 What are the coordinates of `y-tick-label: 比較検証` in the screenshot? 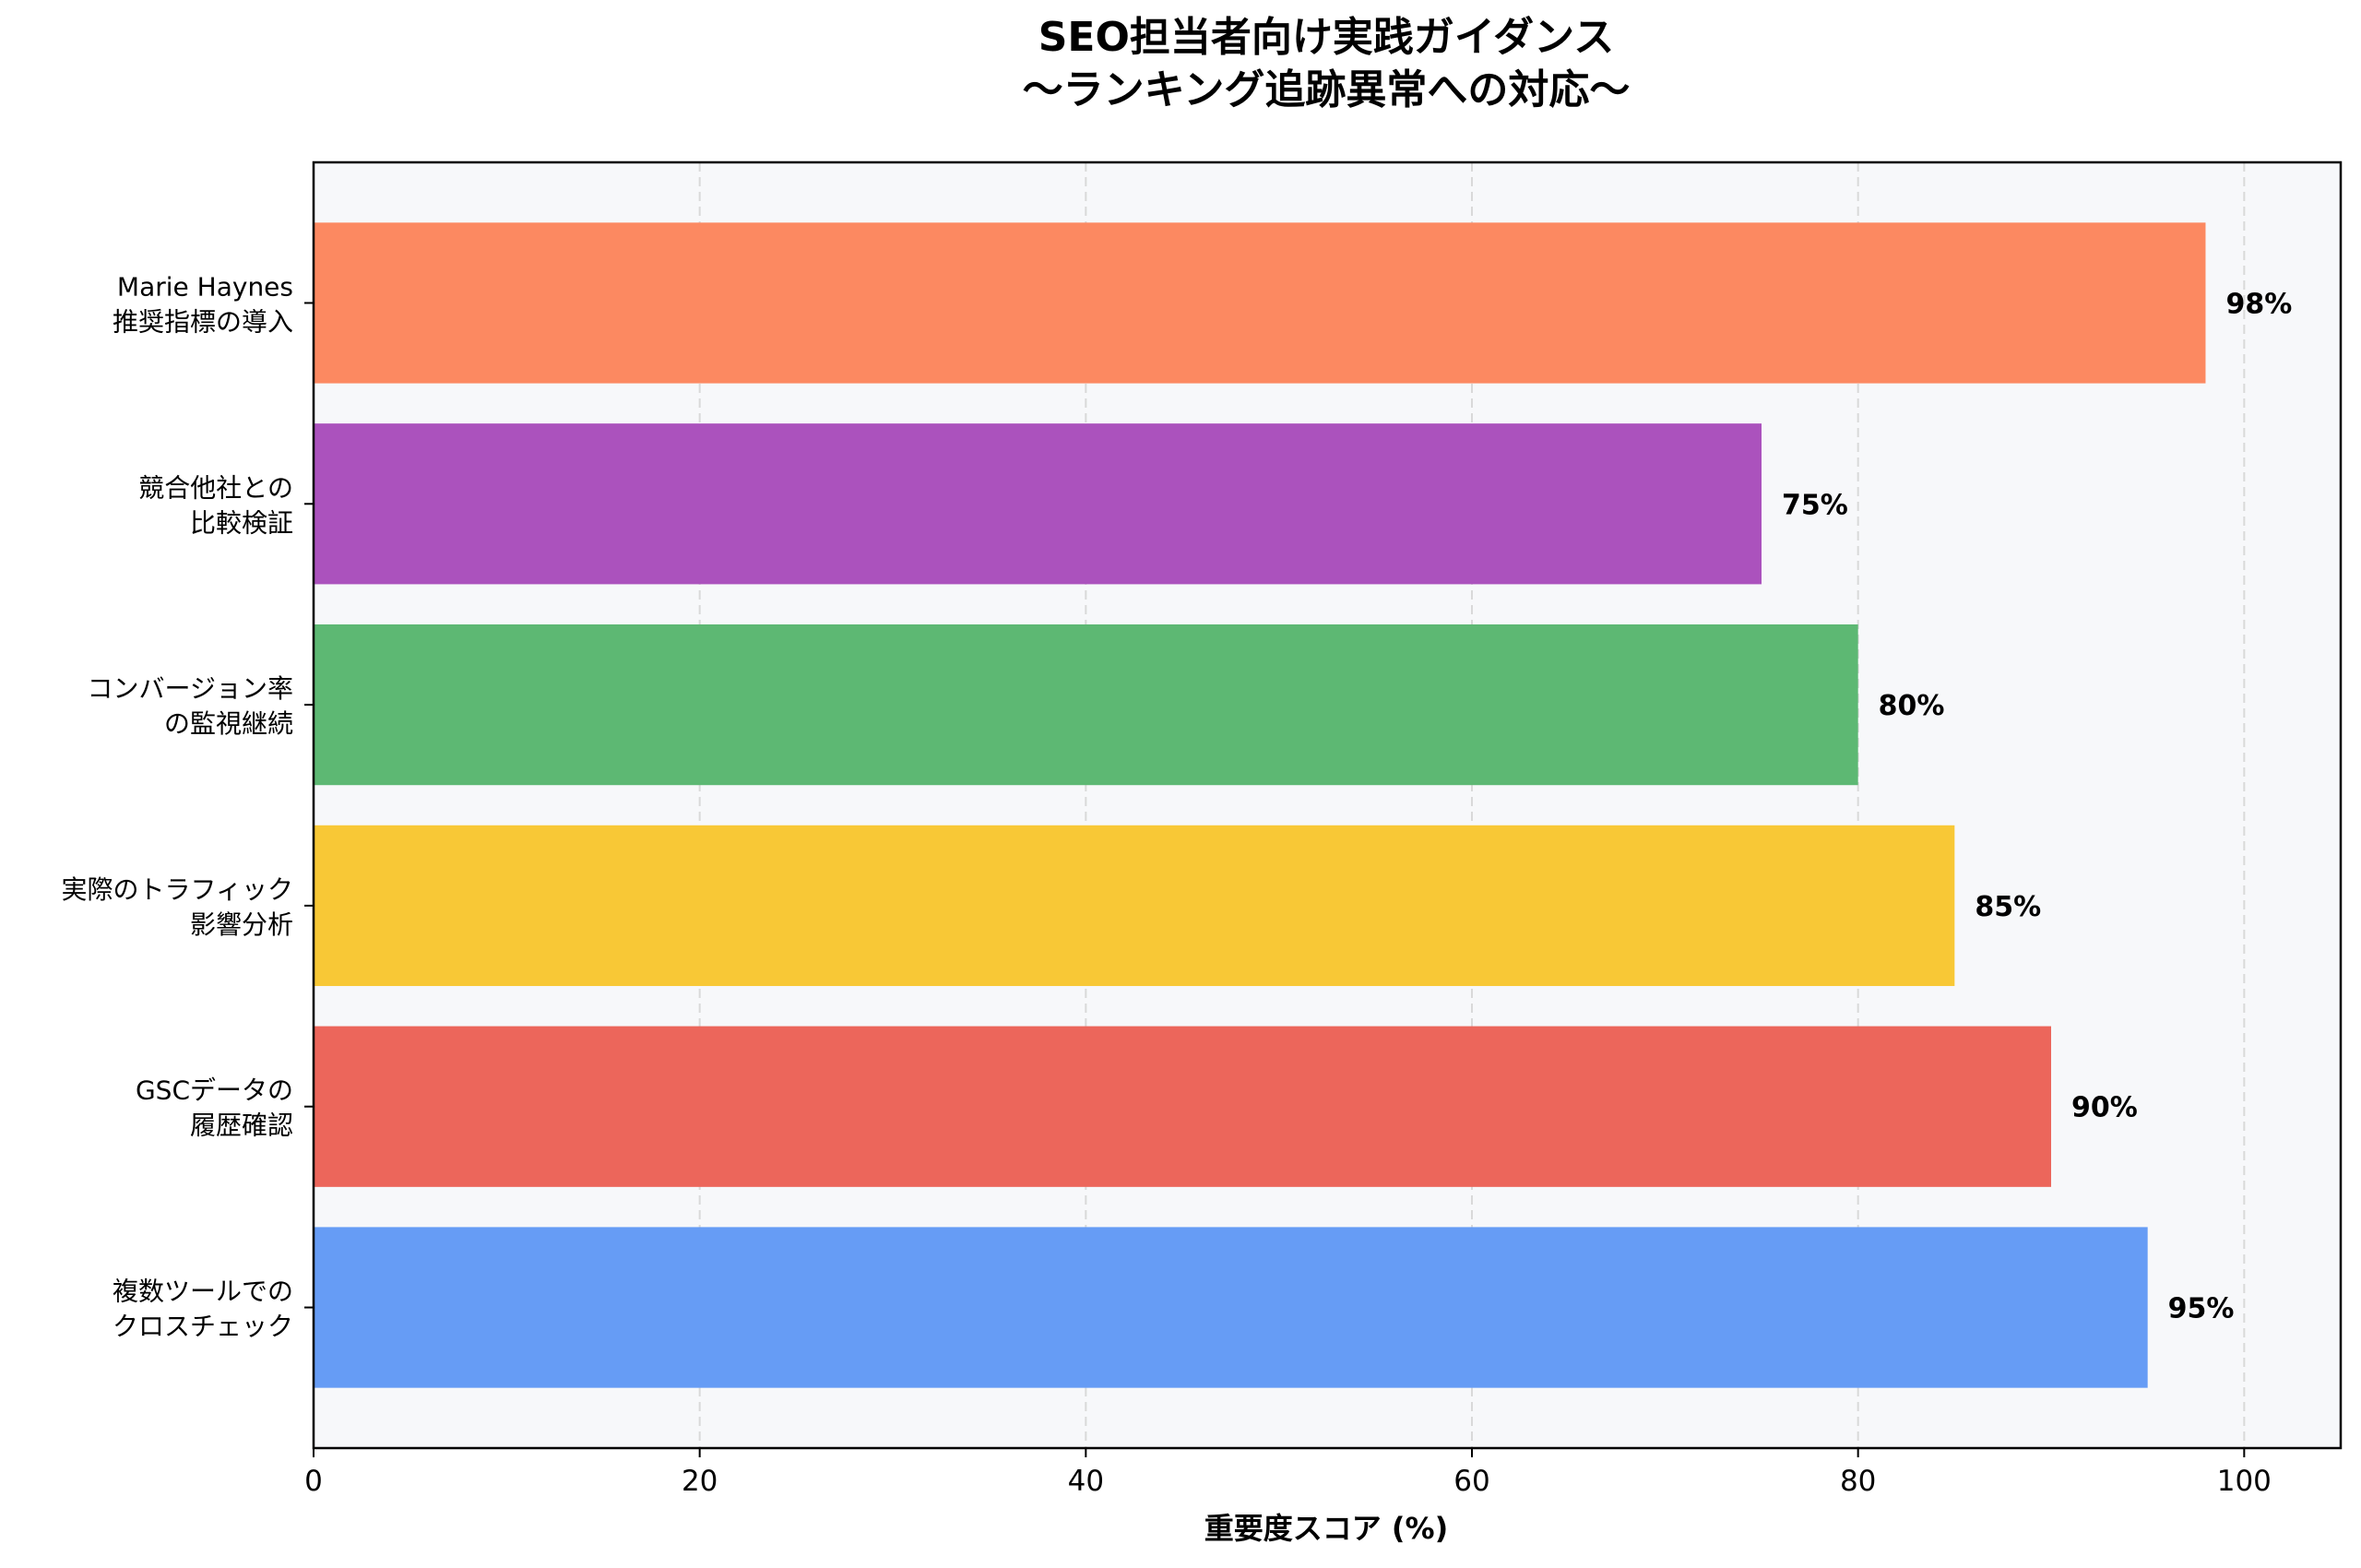 It's located at (241, 522).